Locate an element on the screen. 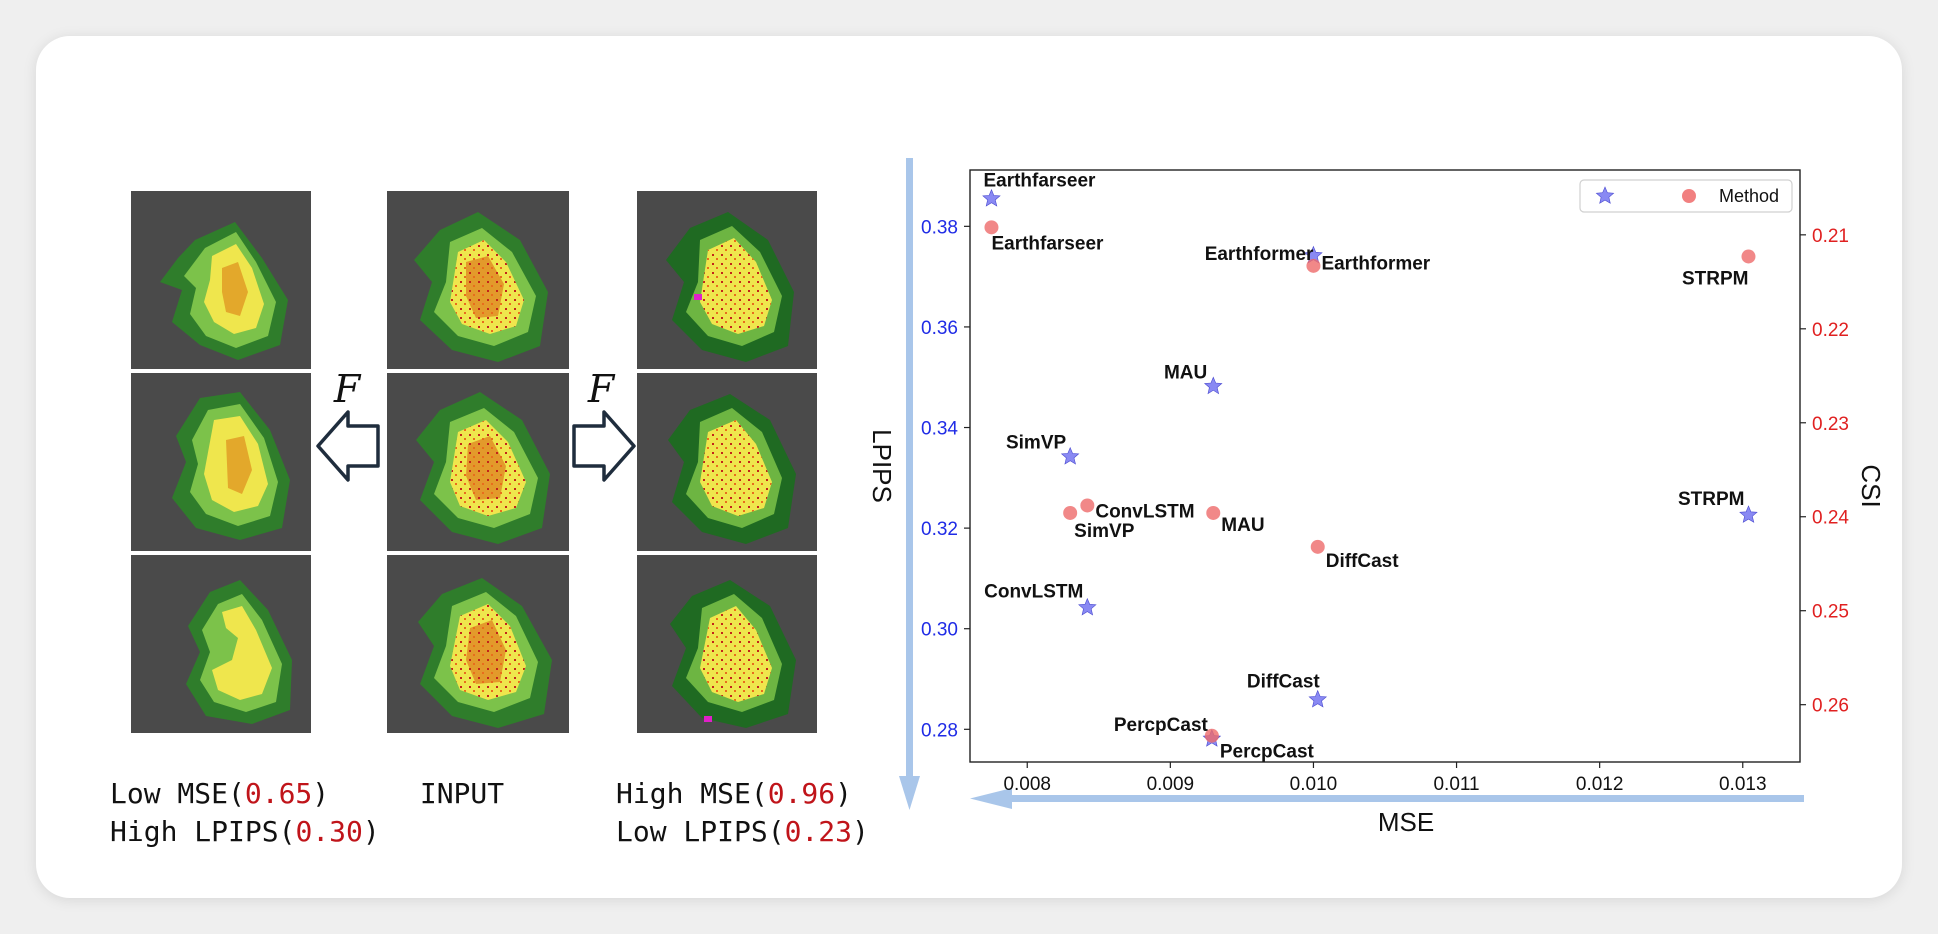 The height and width of the screenshot is (934, 1938). x-tick-label: 0.010 is located at coordinates (1314, 784).